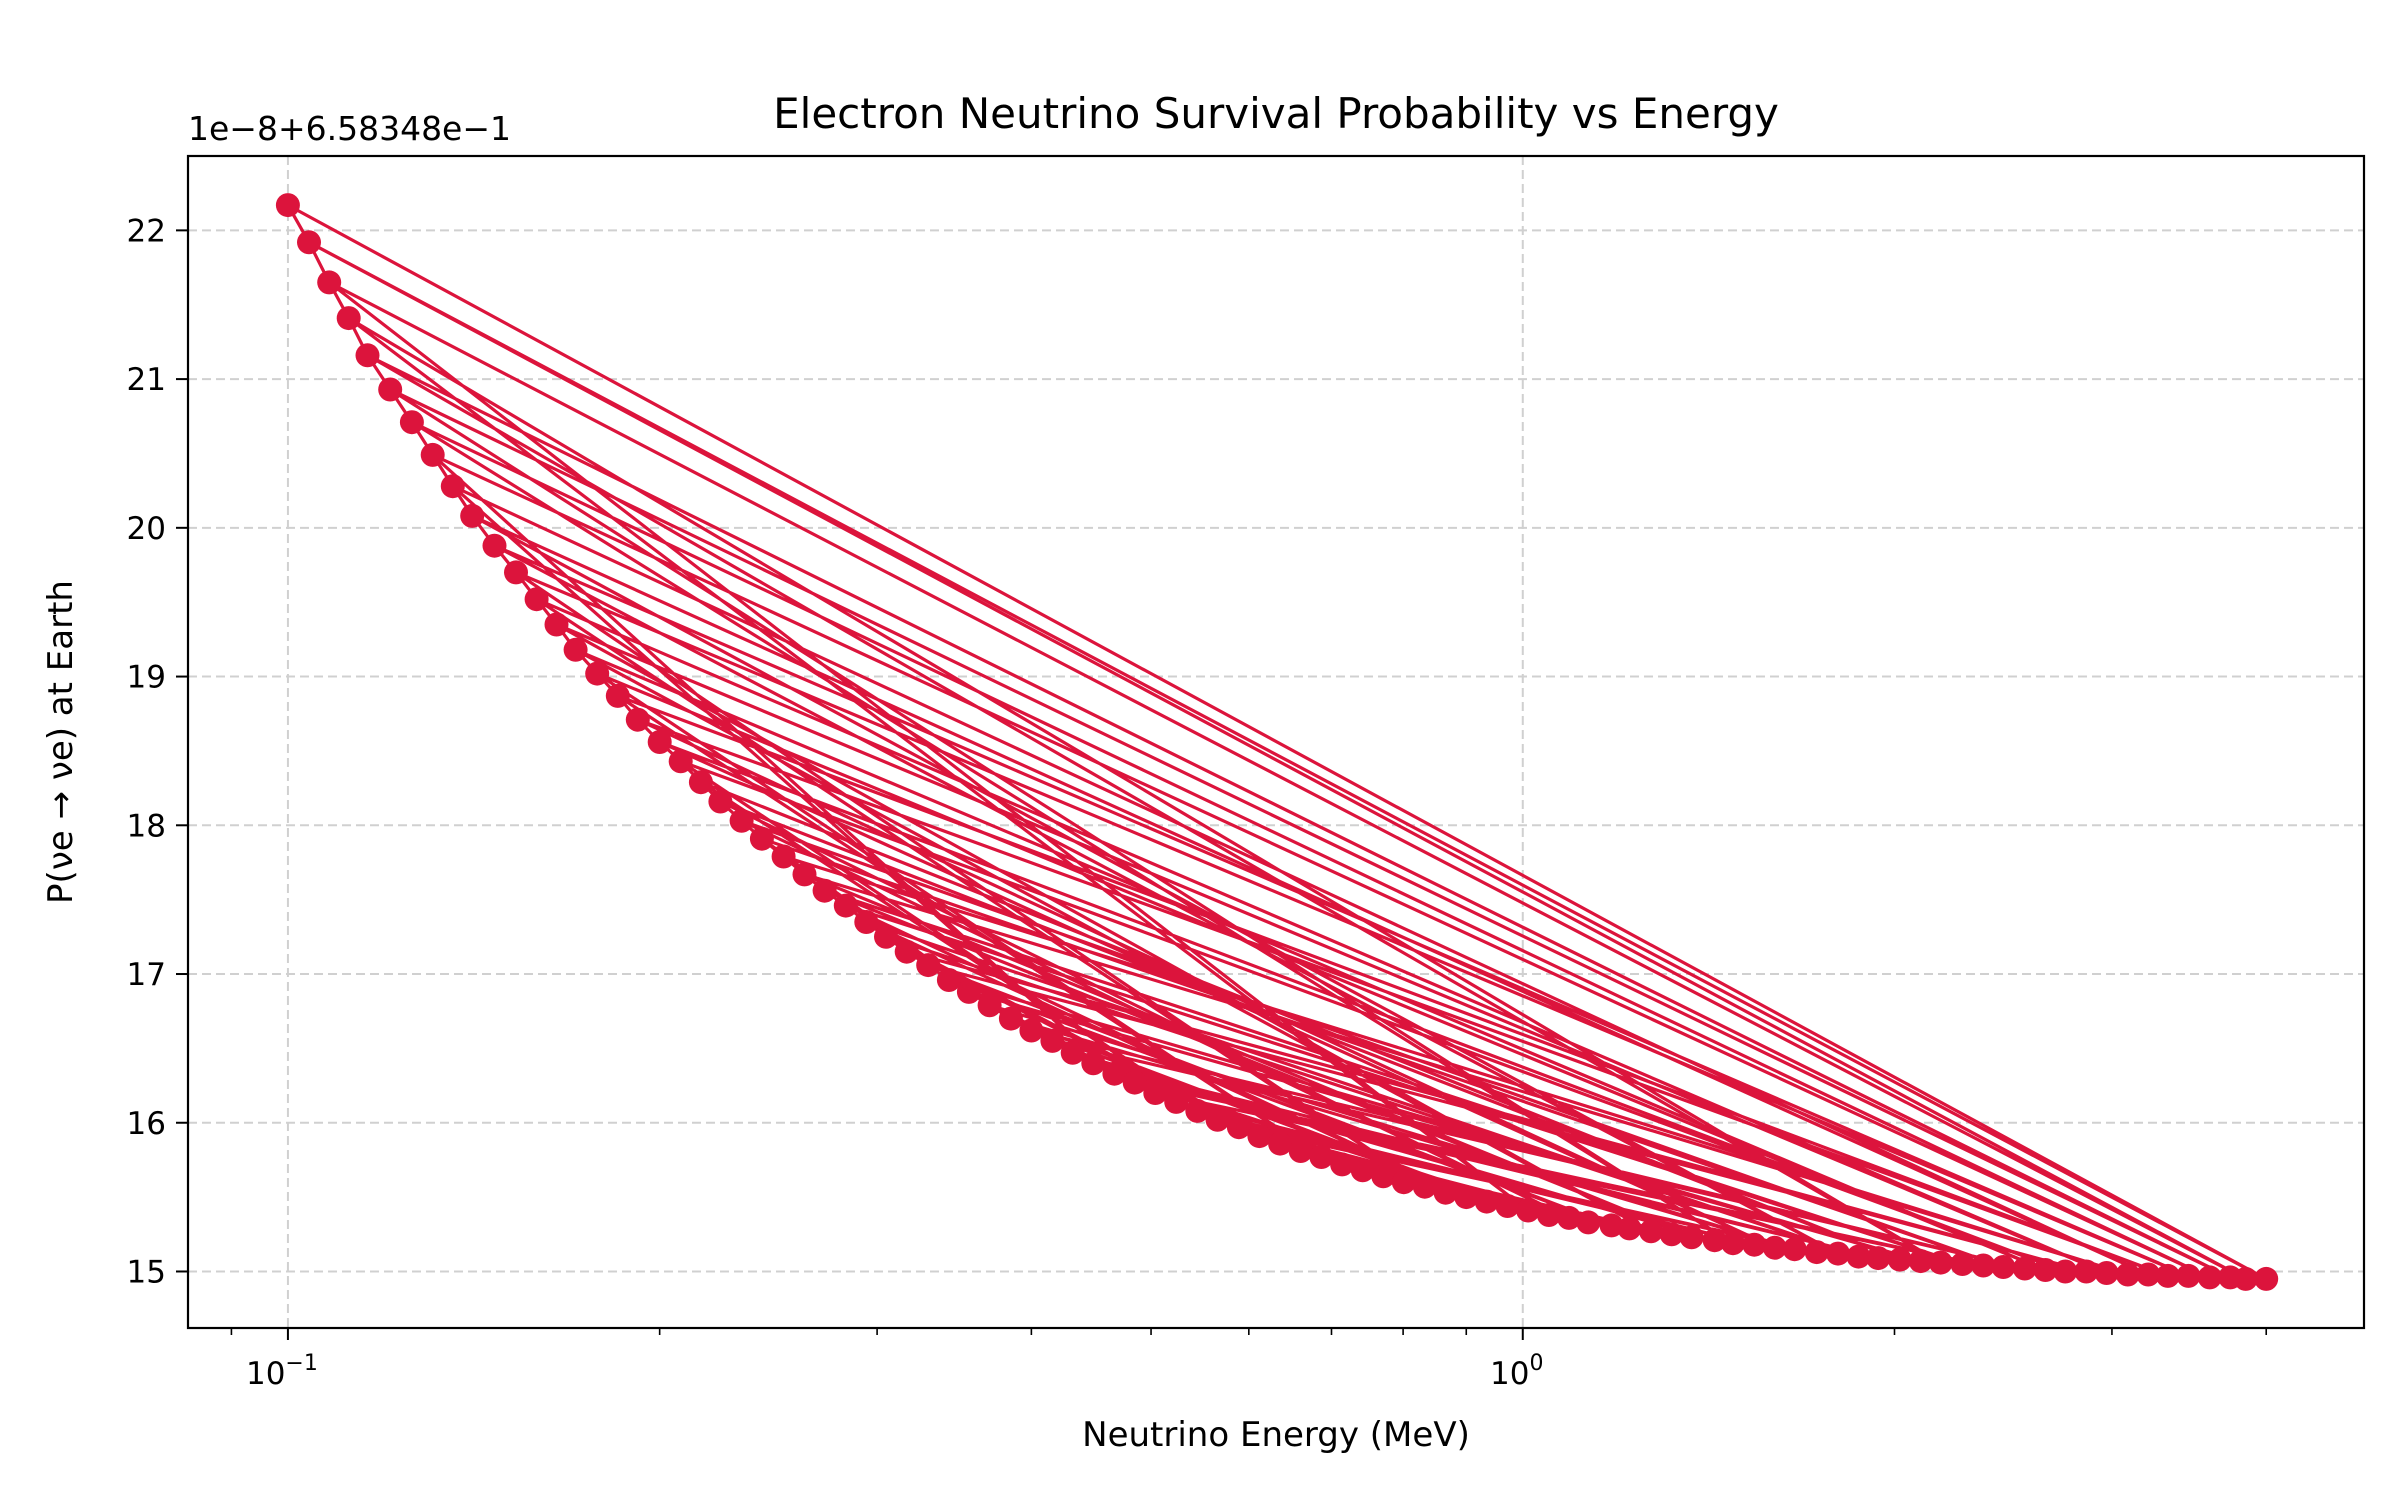 This screenshot has width=2400, height=1500. What do you see at coordinates (157, 751) in the screenshot?
I see `y-axis: 15 16 17 18 19 20 21 22` at bounding box center [157, 751].